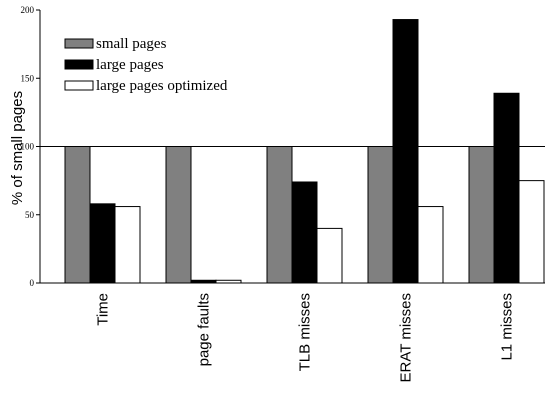 This screenshot has width=556, height=398. What do you see at coordinates (79, 64) in the screenshot?
I see `legend-swatch-large-pages` at bounding box center [79, 64].